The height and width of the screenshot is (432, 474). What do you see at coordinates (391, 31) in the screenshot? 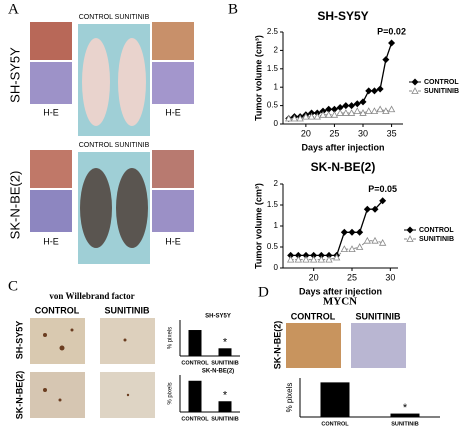
I see `annotation: P=0.02` at bounding box center [391, 31].